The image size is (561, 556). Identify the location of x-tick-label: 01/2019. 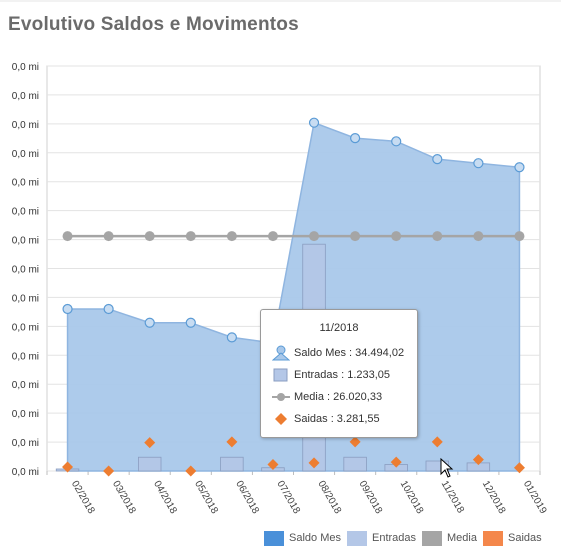
(535, 497).